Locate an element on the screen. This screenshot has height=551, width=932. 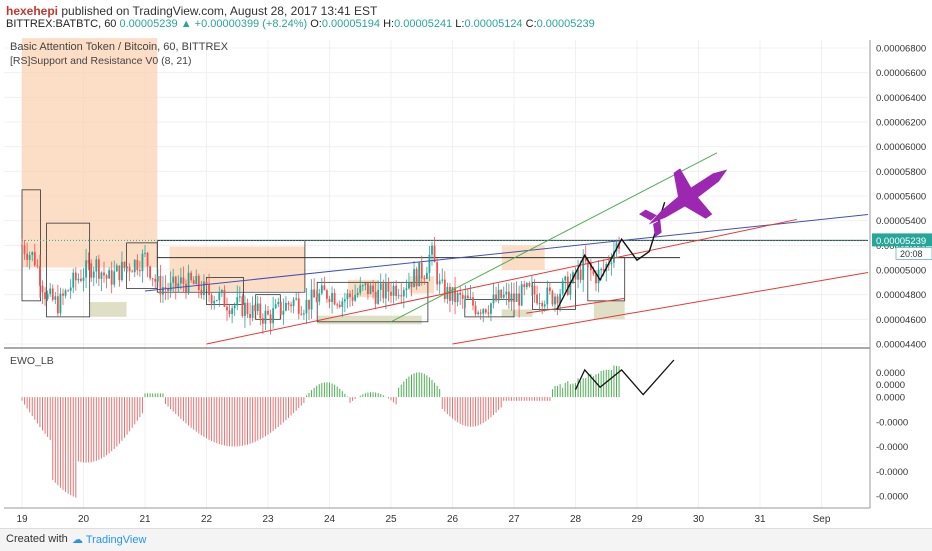
y-tick-label: 0.00005400 is located at coordinates (901, 221).